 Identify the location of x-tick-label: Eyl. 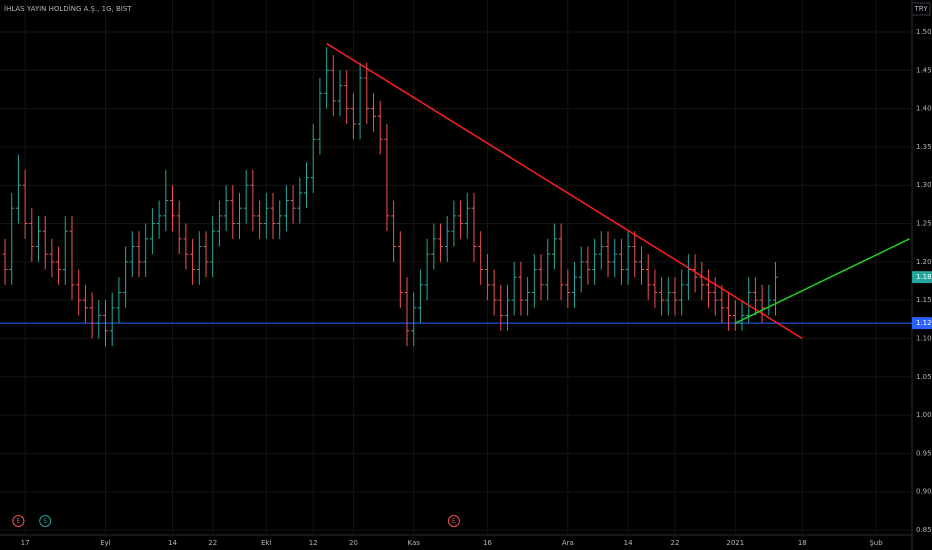
(105, 543).